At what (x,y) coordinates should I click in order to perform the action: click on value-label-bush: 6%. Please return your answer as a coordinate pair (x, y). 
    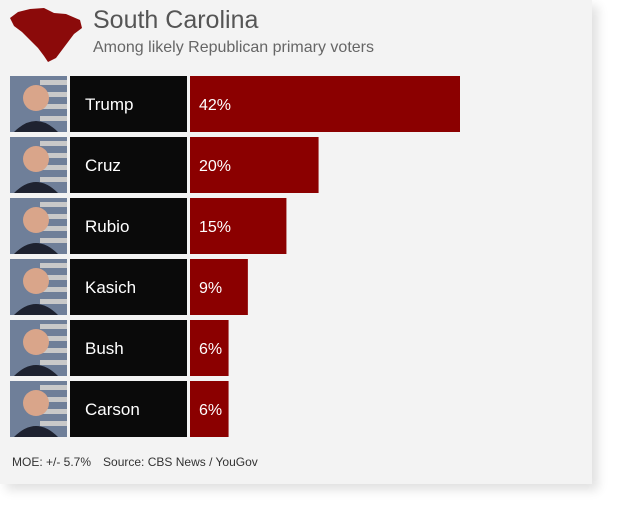
    Looking at the image, I should click on (210, 349).